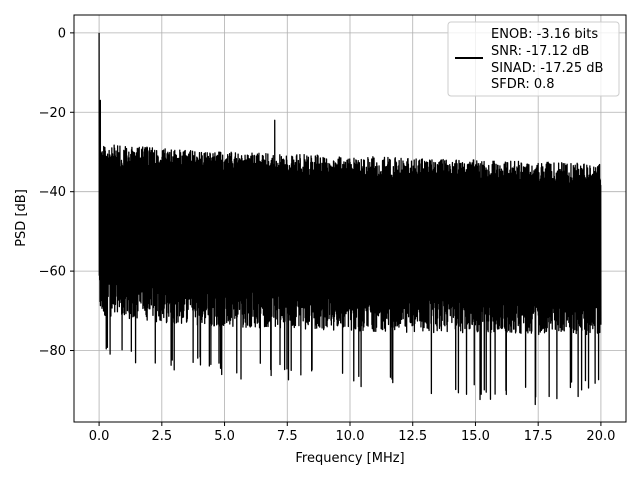  What do you see at coordinates (540, 51) in the screenshot?
I see `legend-snr: SNR: -17.12 dB` at bounding box center [540, 51].